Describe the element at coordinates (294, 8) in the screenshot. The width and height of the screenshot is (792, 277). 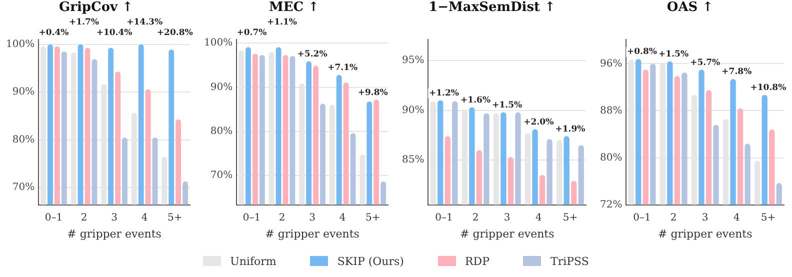
I see `chart-title: MEC ↑` at that location.